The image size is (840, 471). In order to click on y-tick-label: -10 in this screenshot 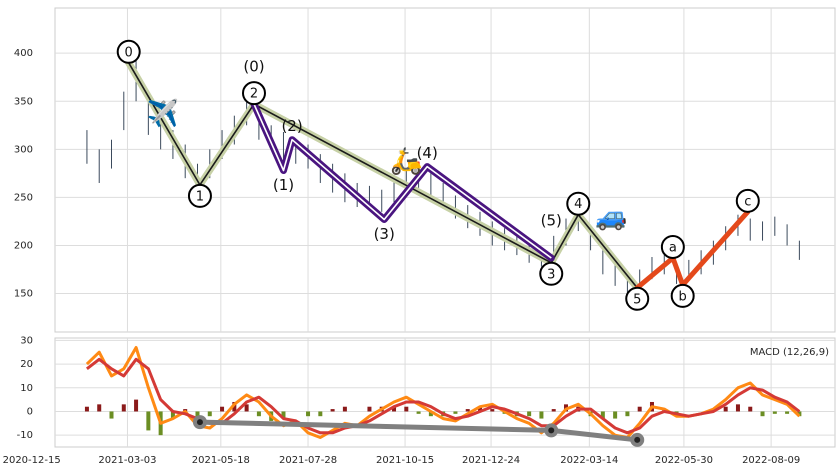, I will do `click(25, 435)`.